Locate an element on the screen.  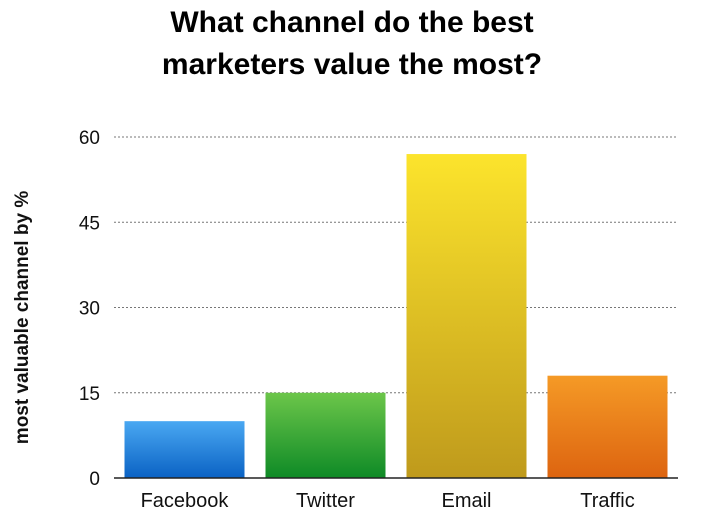
bar-email is located at coordinates (466, 316).